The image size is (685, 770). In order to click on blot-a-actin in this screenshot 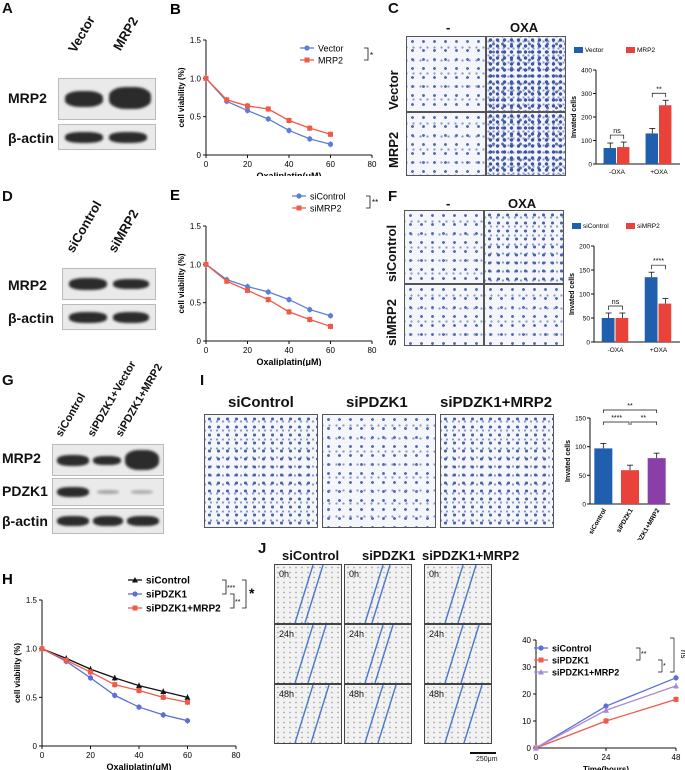, I will do `click(107, 137)`.